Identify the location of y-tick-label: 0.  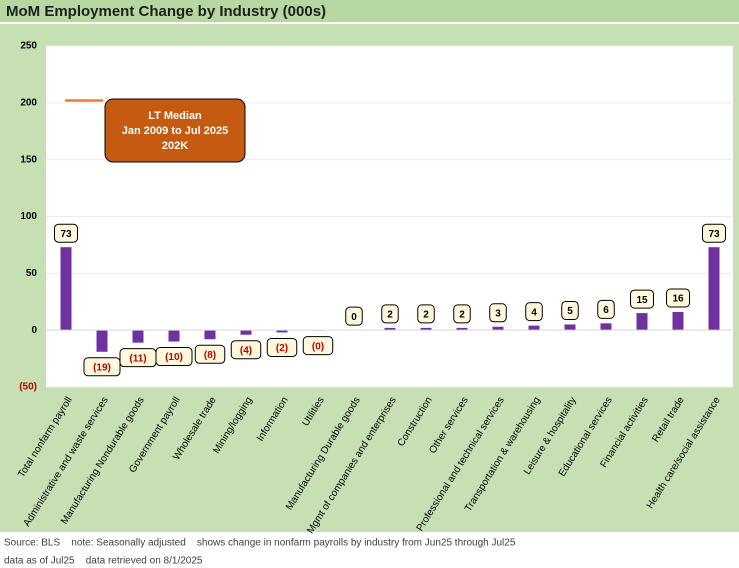
(34, 330).